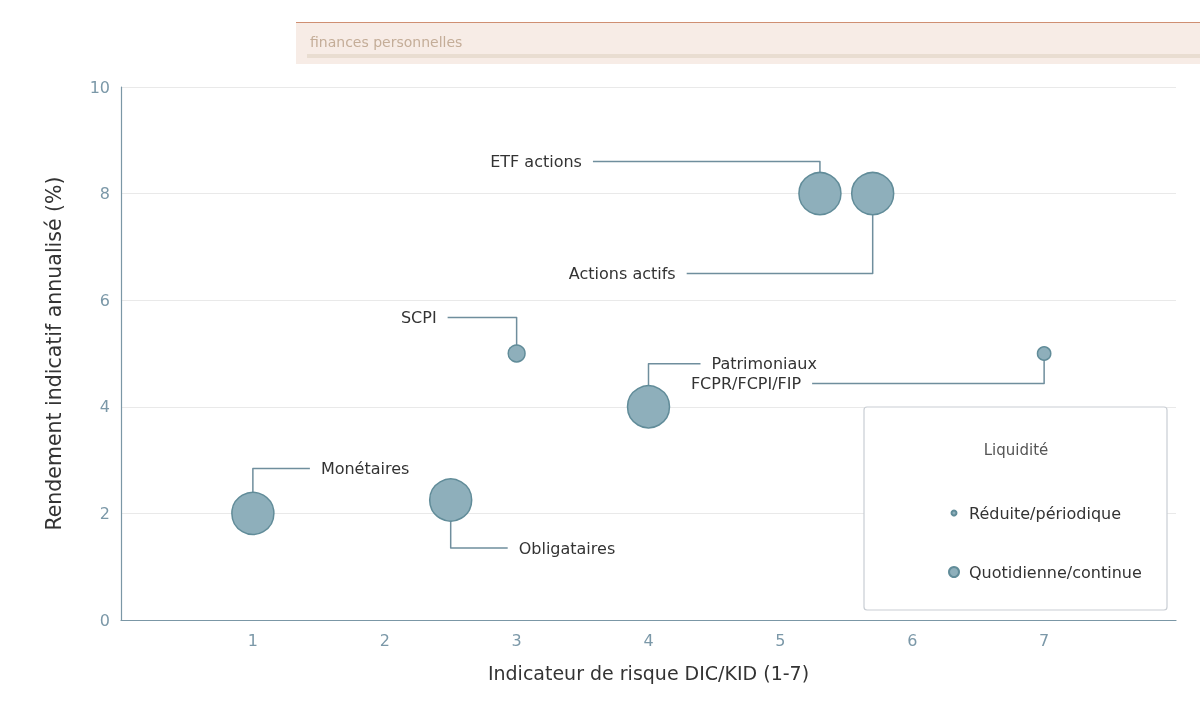  Describe the element at coordinates (384, 640) in the screenshot. I see `x-tick-label: 2` at that location.